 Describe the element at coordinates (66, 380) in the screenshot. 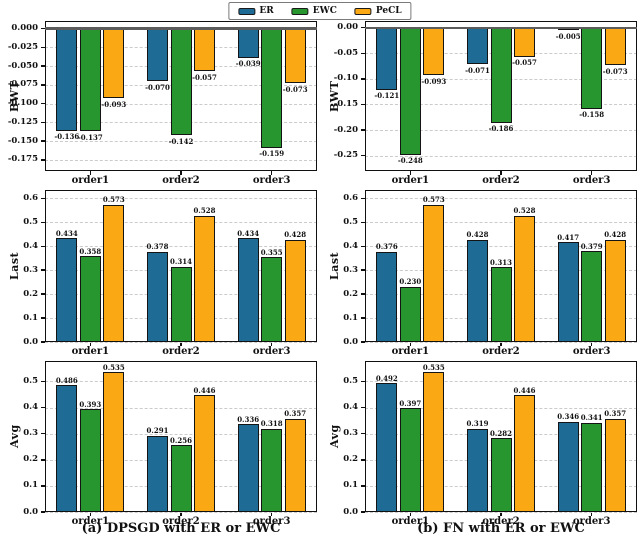

I see `bar-value-label: 0.486` at that location.